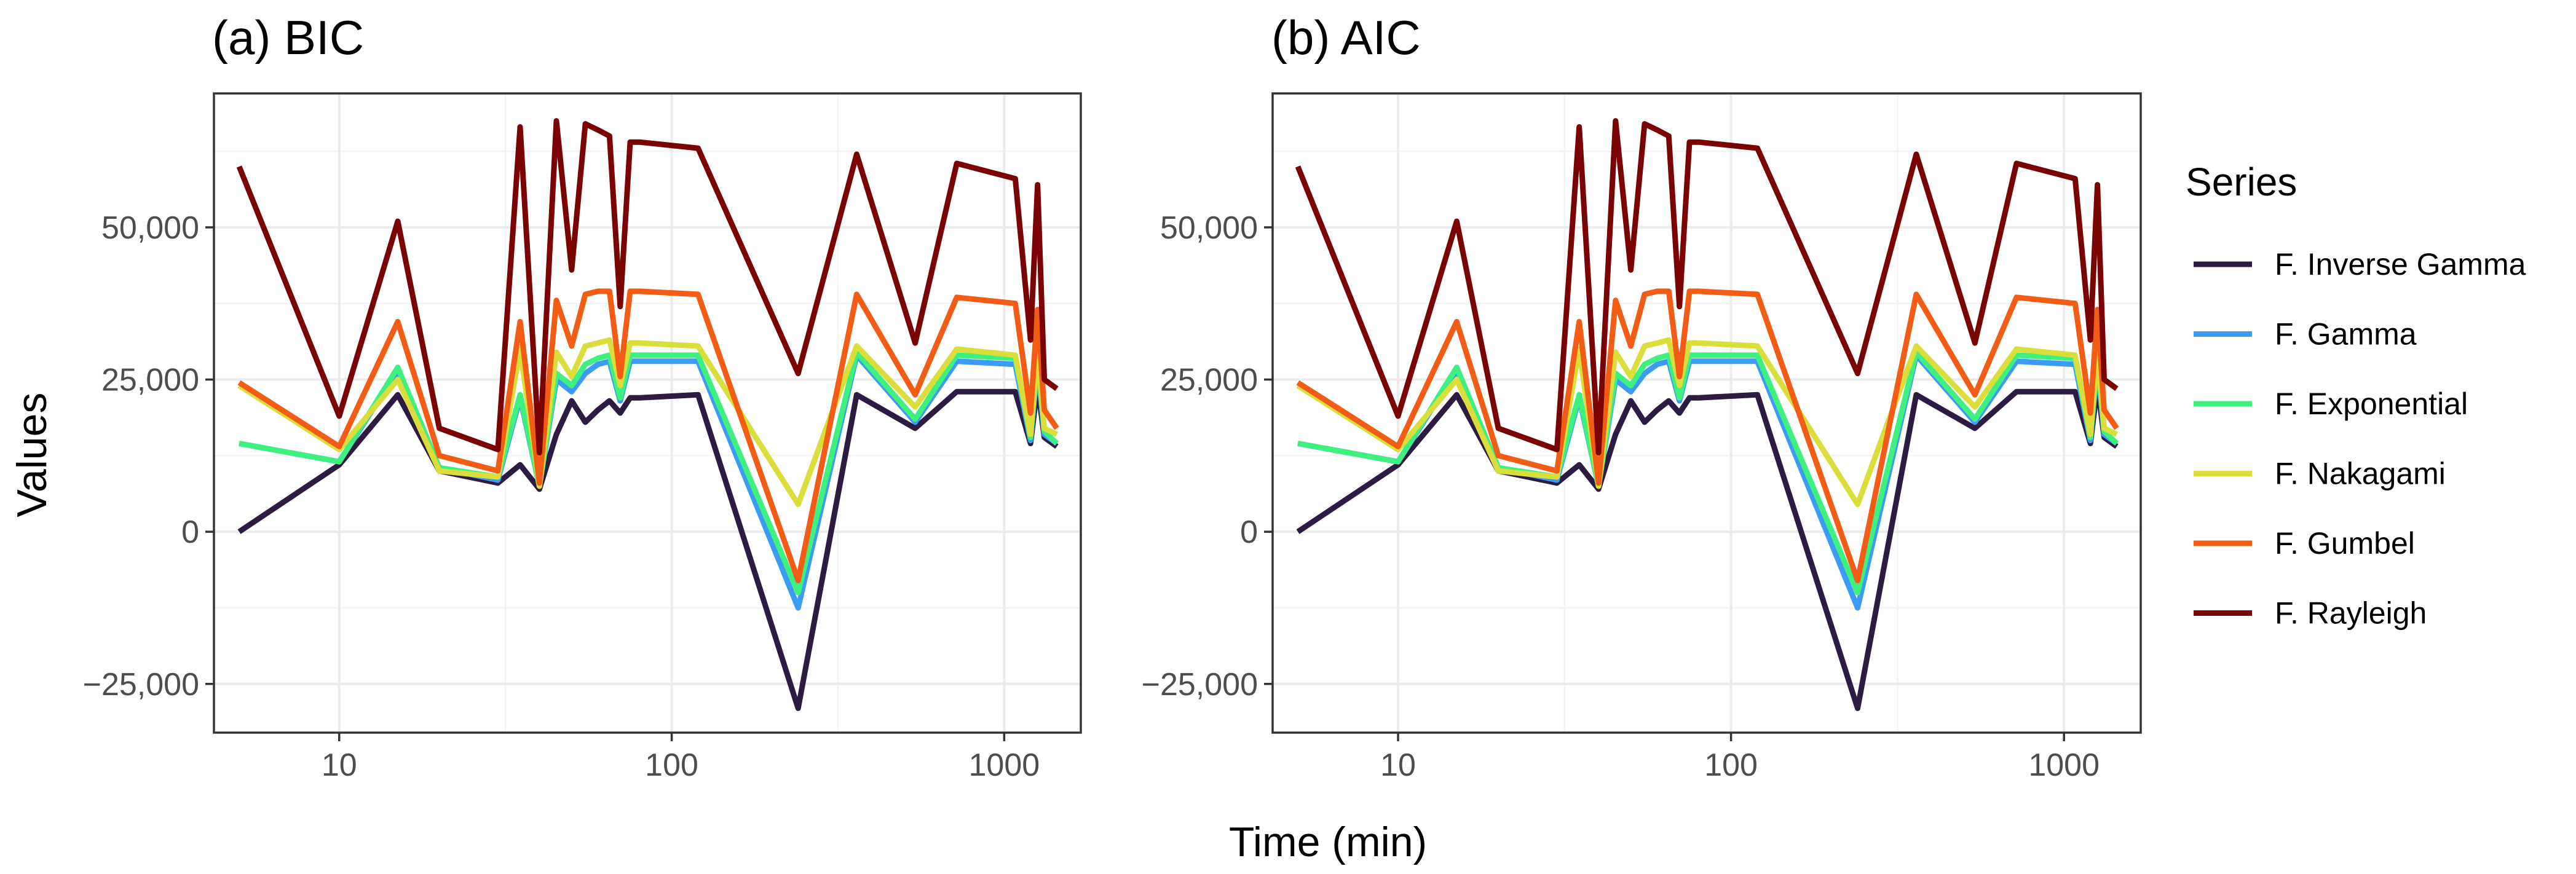 The height and width of the screenshot is (874, 2576). I want to click on legend-label: F. Exponential, so click(2372, 404).